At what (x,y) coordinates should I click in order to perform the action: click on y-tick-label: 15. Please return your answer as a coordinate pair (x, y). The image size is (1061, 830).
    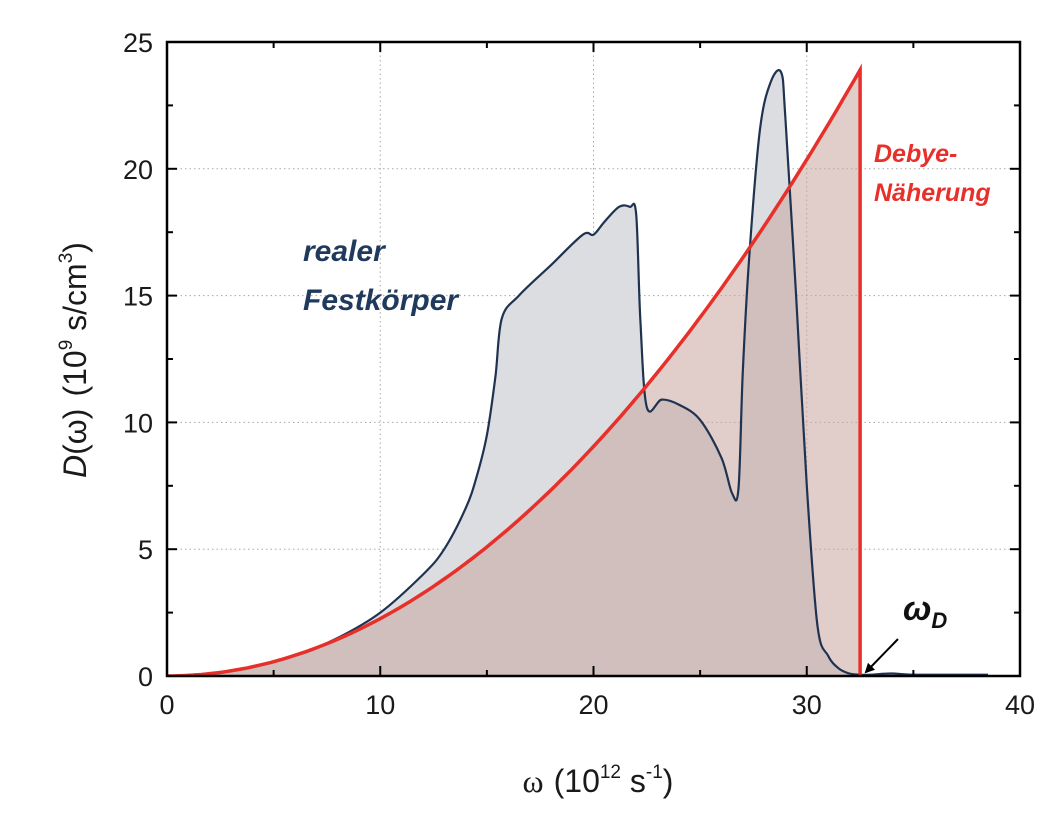
    Looking at the image, I should click on (138, 297).